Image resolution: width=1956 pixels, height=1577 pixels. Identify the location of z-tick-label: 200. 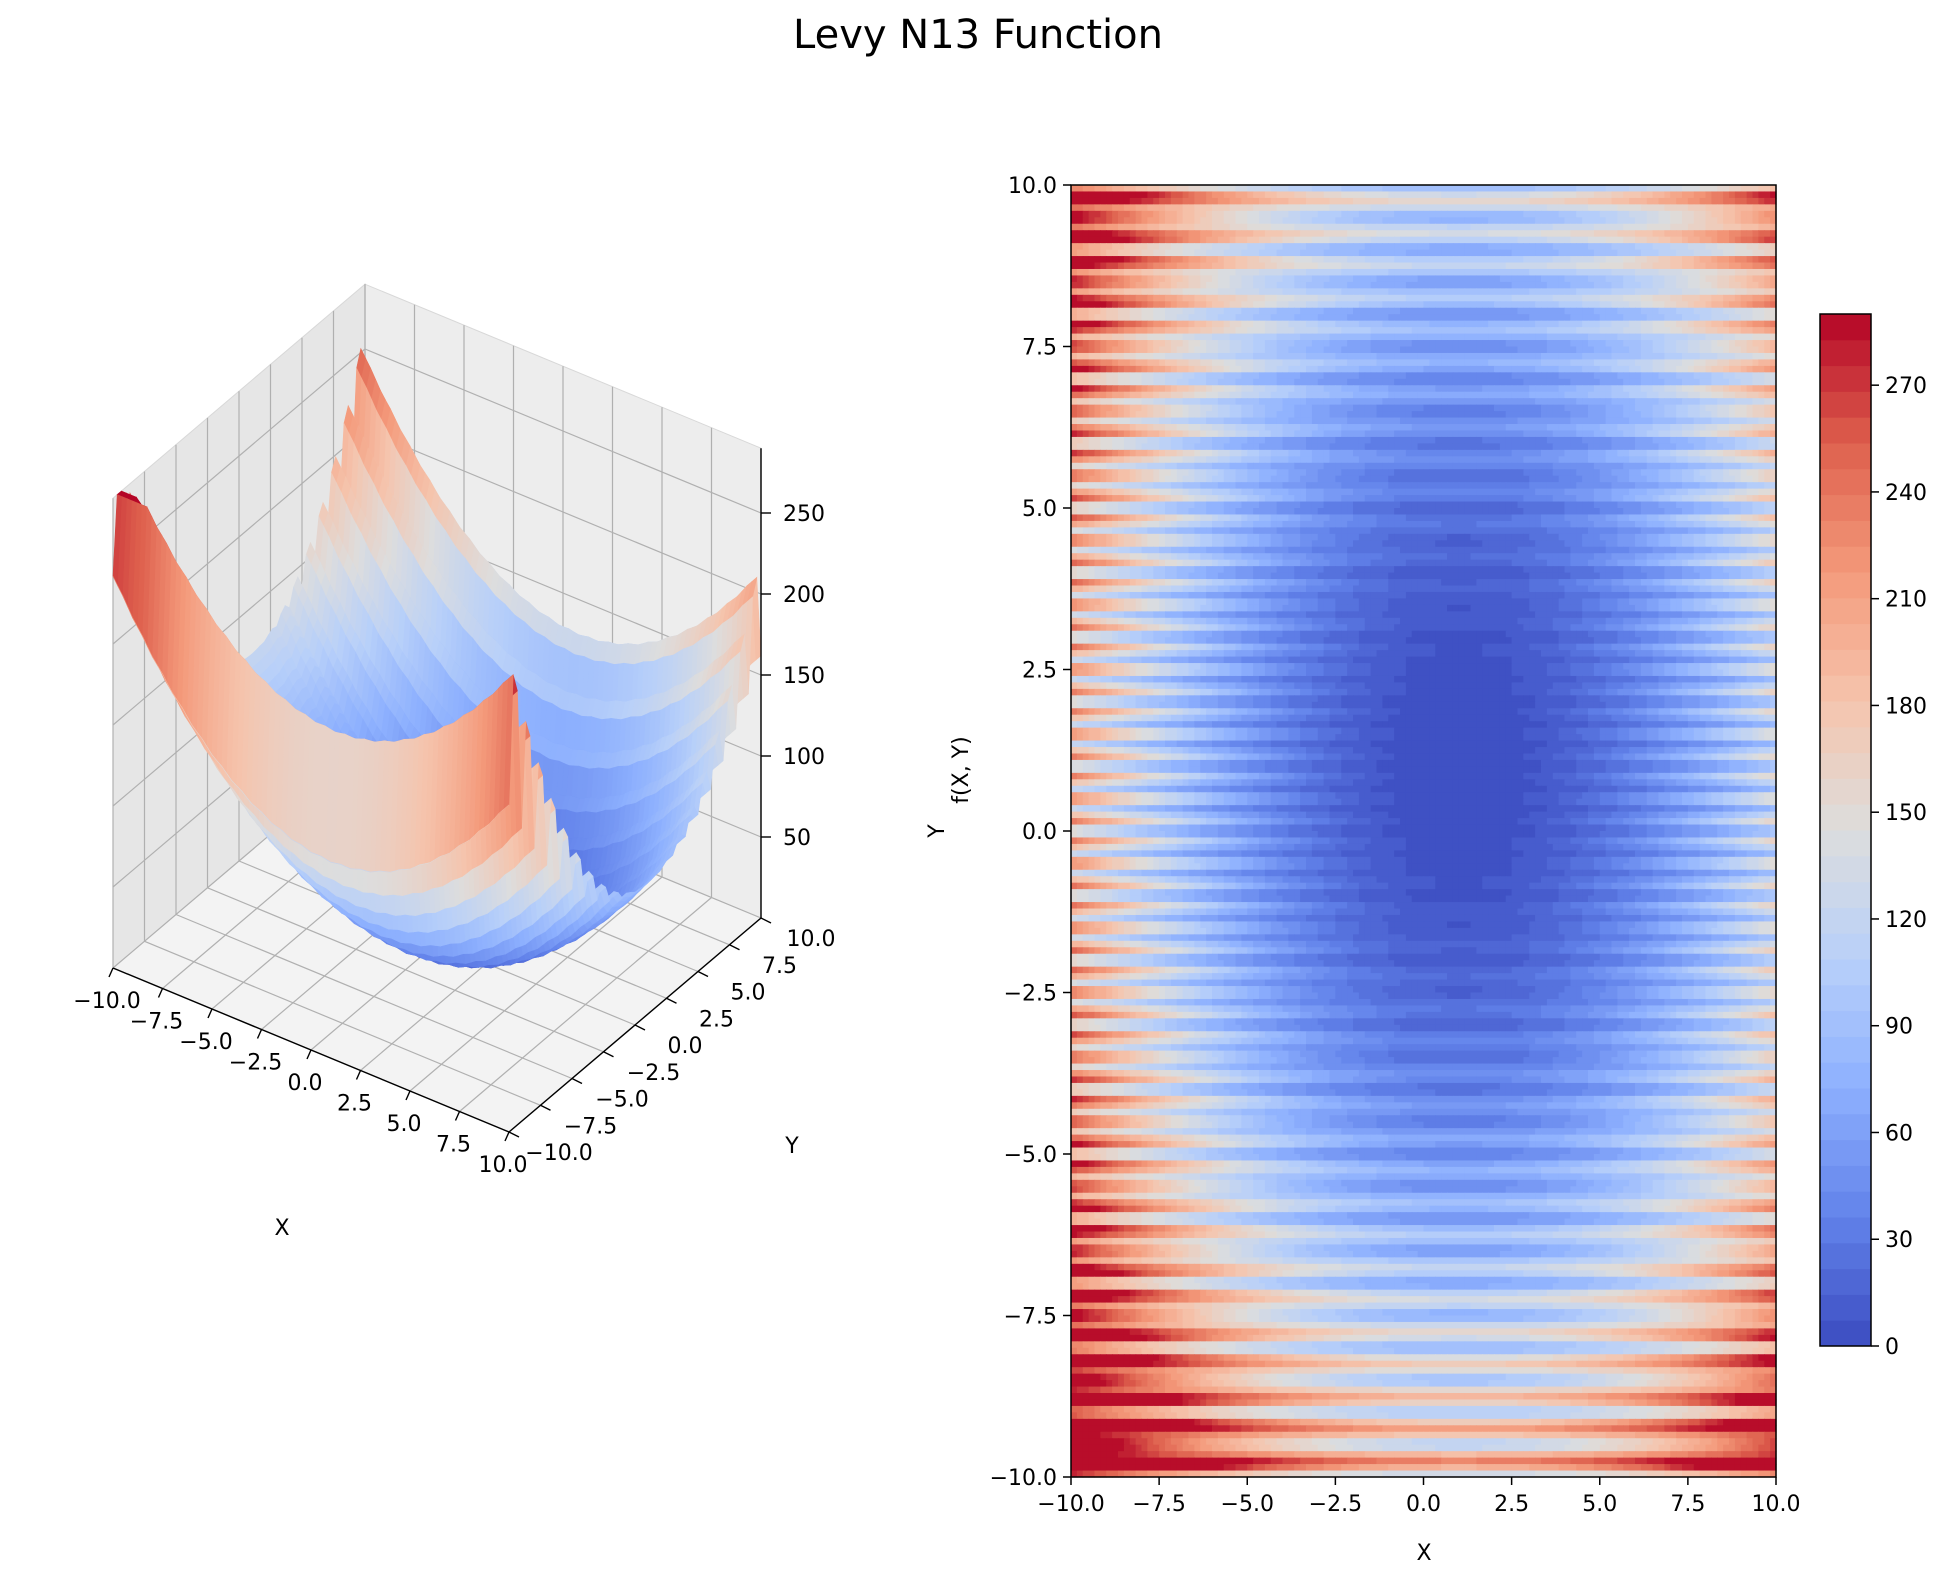
(804, 595).